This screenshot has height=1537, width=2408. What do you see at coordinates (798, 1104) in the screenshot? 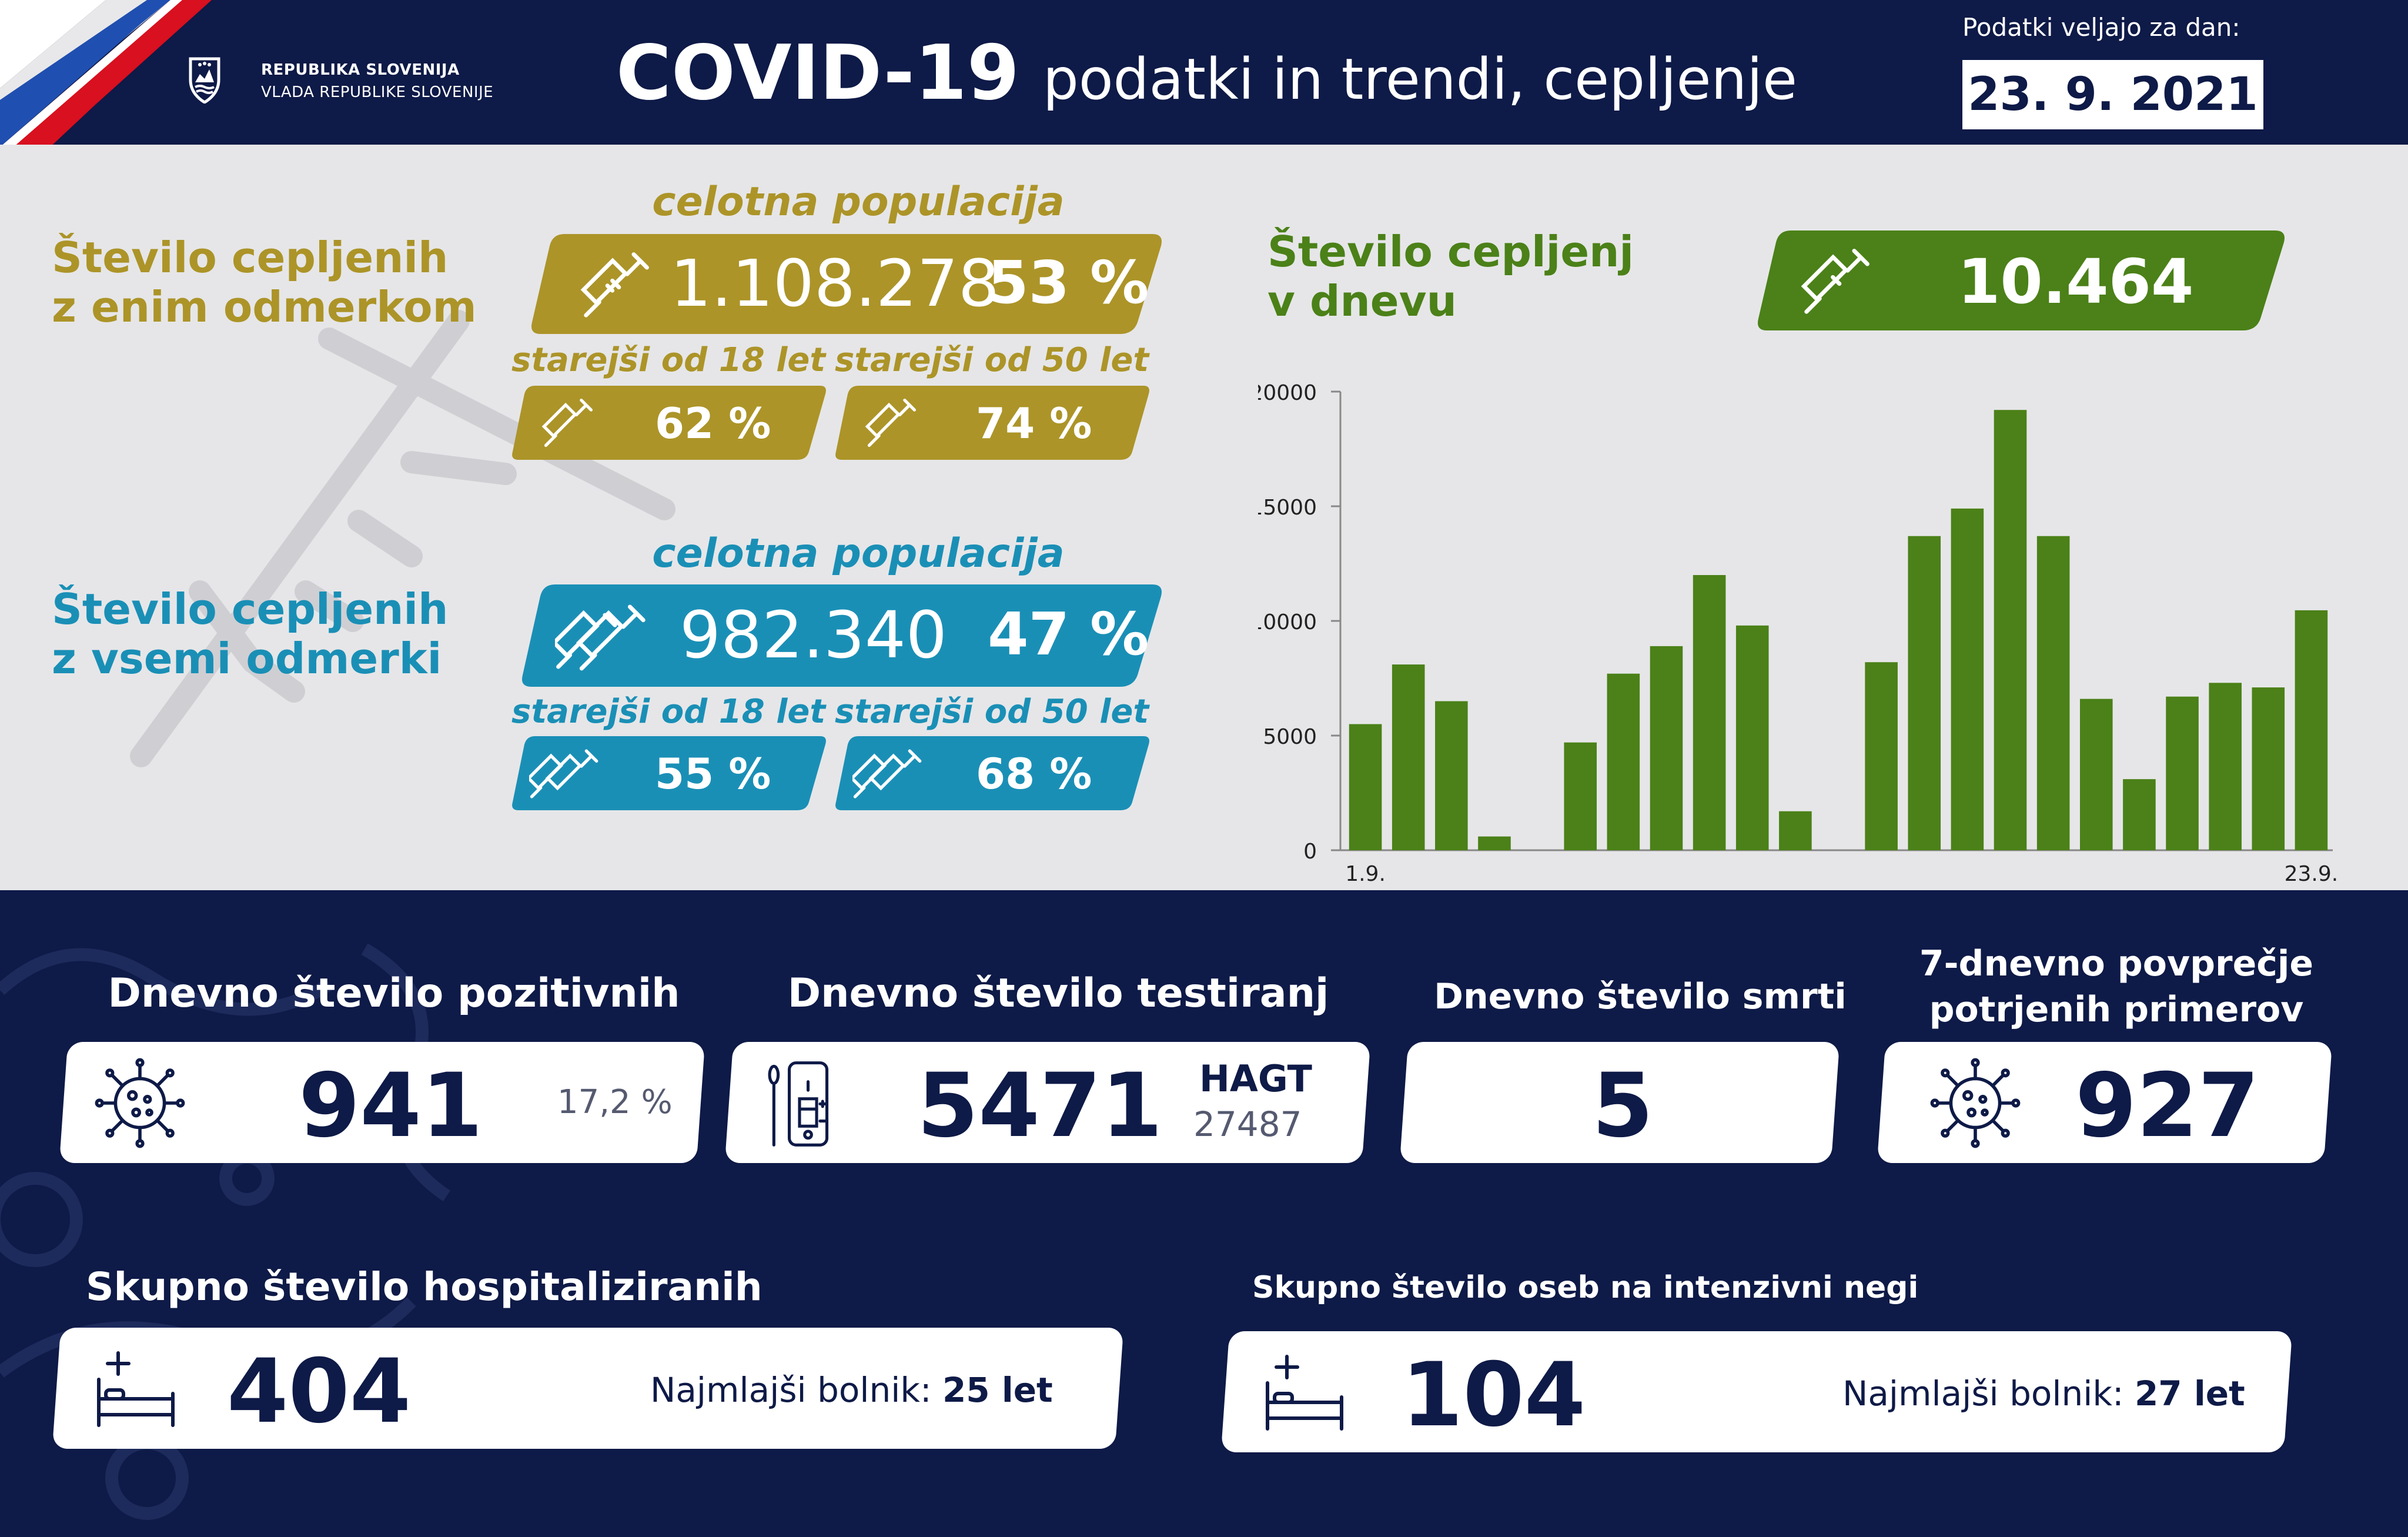
I see `test-kit-icon` at bounding box center [798, 1104].